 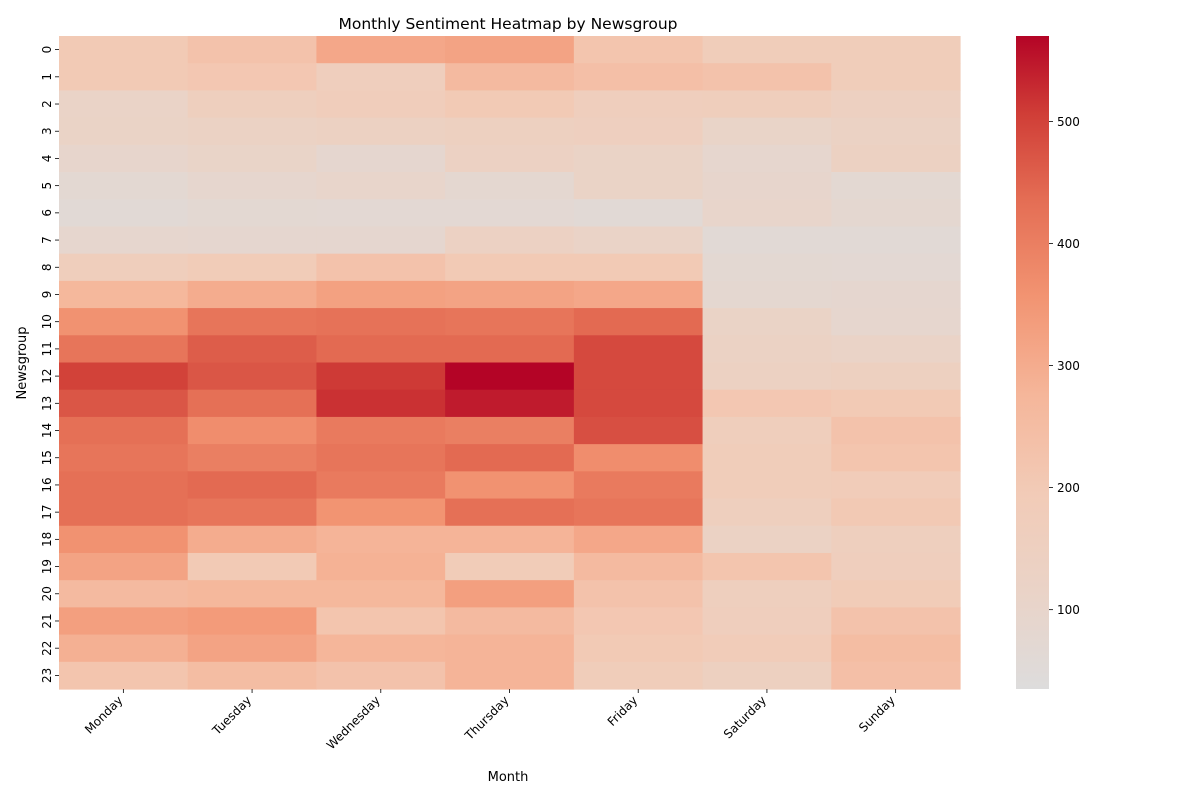 I want to click on y-tick-label: 21, so click(x=47, y=620).